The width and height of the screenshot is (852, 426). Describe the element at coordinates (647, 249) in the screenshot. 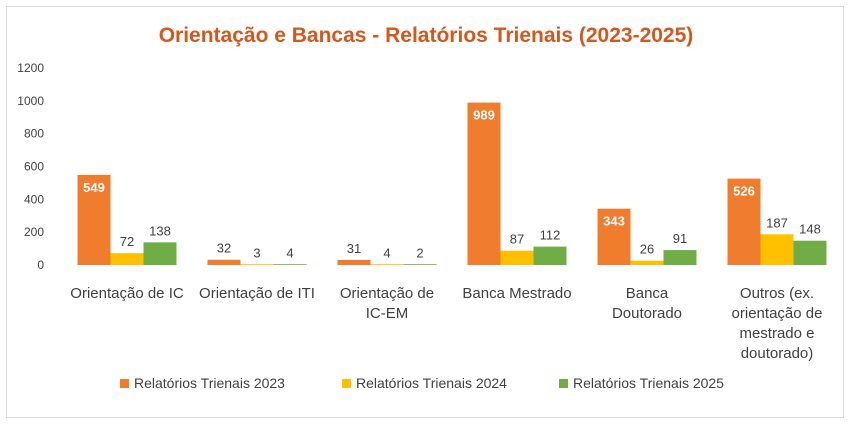

I see `data-label: 26` at that location.